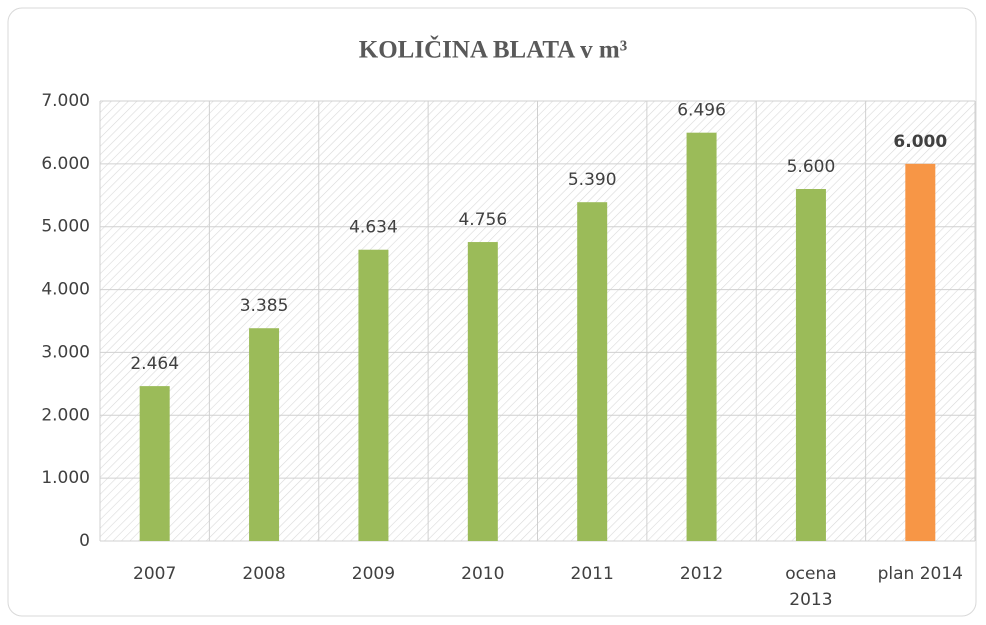 The image size is (986, 625). I want to click on y-tick-label: 5.000, so click(65, 227).